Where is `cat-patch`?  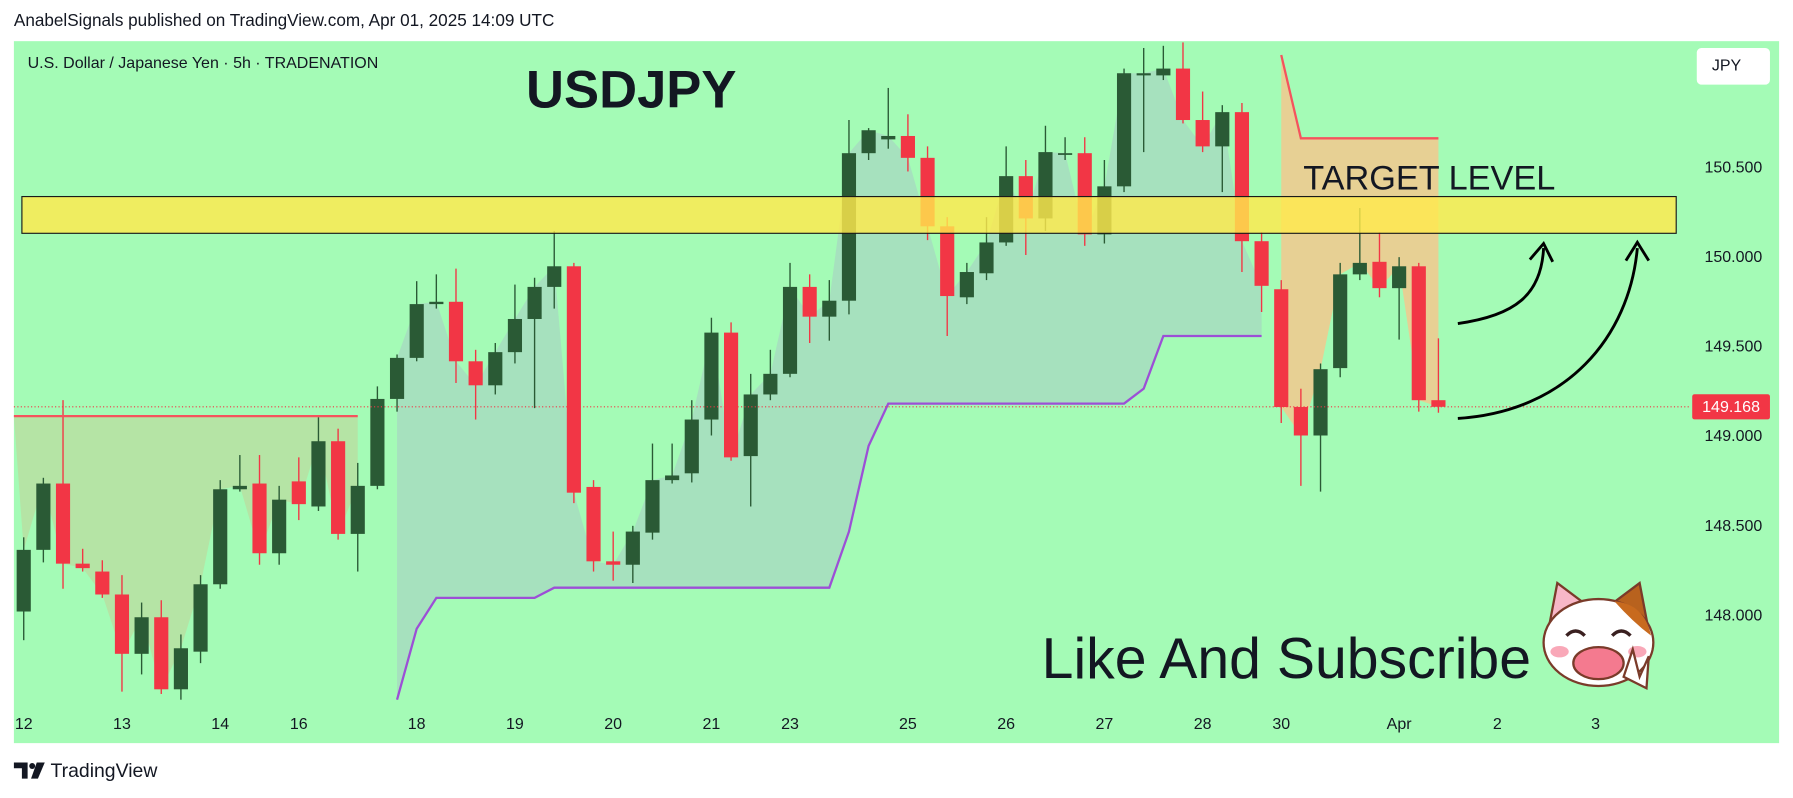
cat-patch is located at coordinates (1633, 618).